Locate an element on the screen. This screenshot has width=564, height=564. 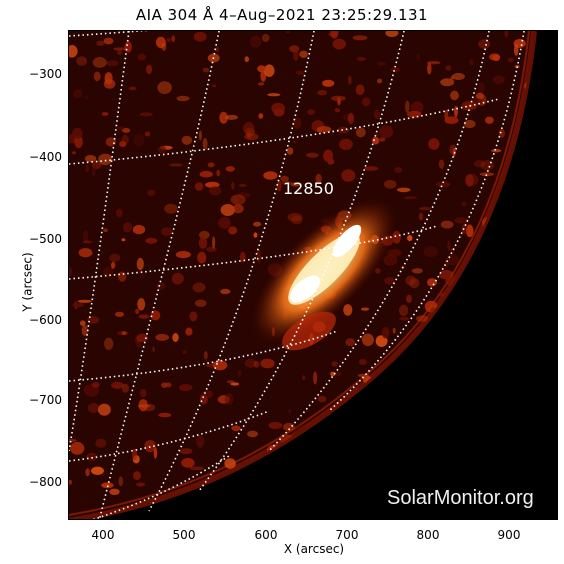
region-label: 12850 is located at coordinates (308, 188).